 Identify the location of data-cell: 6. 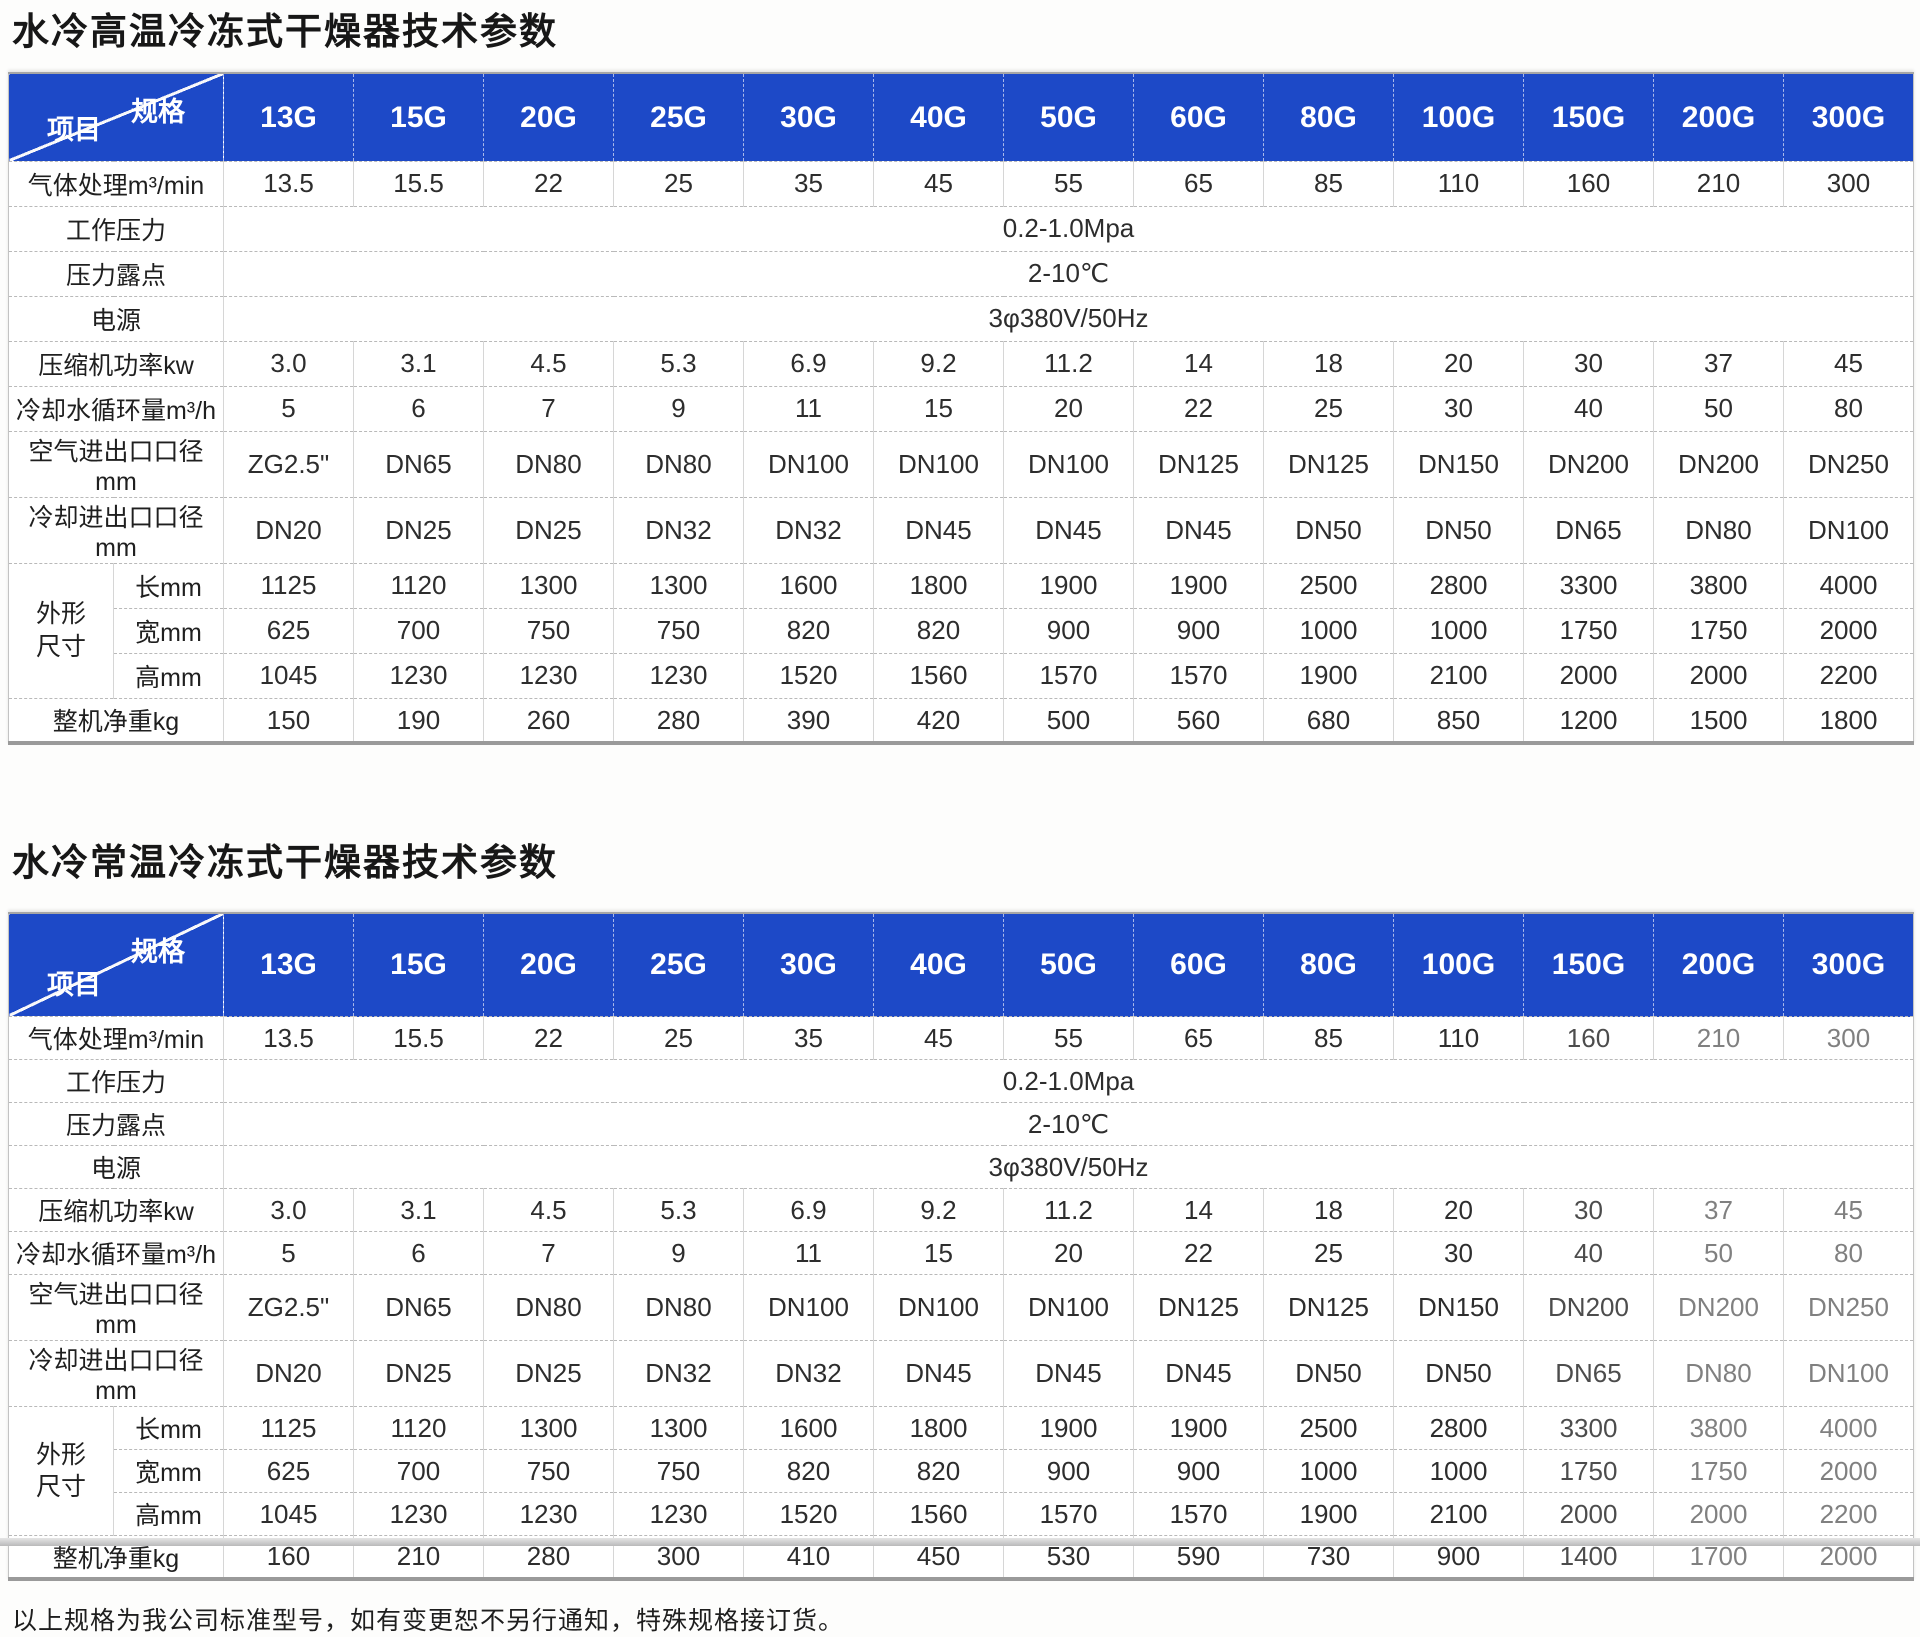
(418, 1253).